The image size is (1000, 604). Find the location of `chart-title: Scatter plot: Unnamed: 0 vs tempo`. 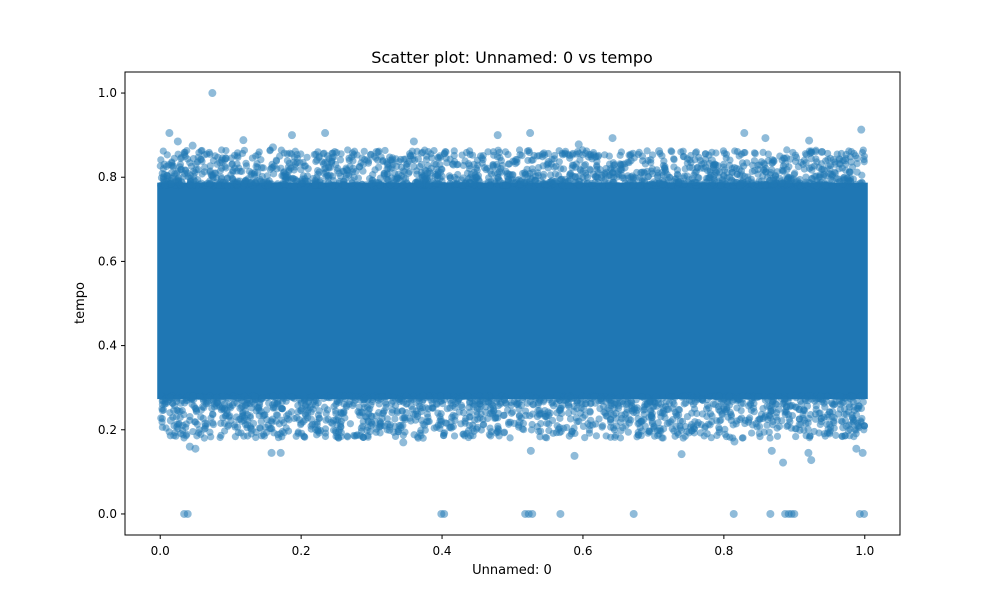

chart-title: Scatter plot: Unnamed: 0 vs tempo is located at coordinates (512, 57).